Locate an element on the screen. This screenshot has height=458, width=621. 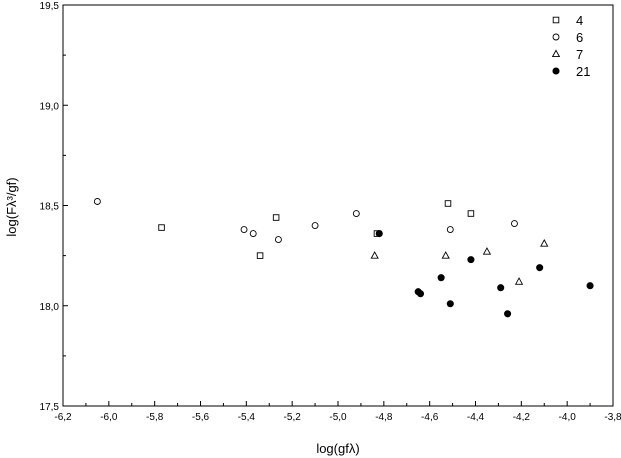
x-tick-label: -5,4 is located at coordinates (247, 417).